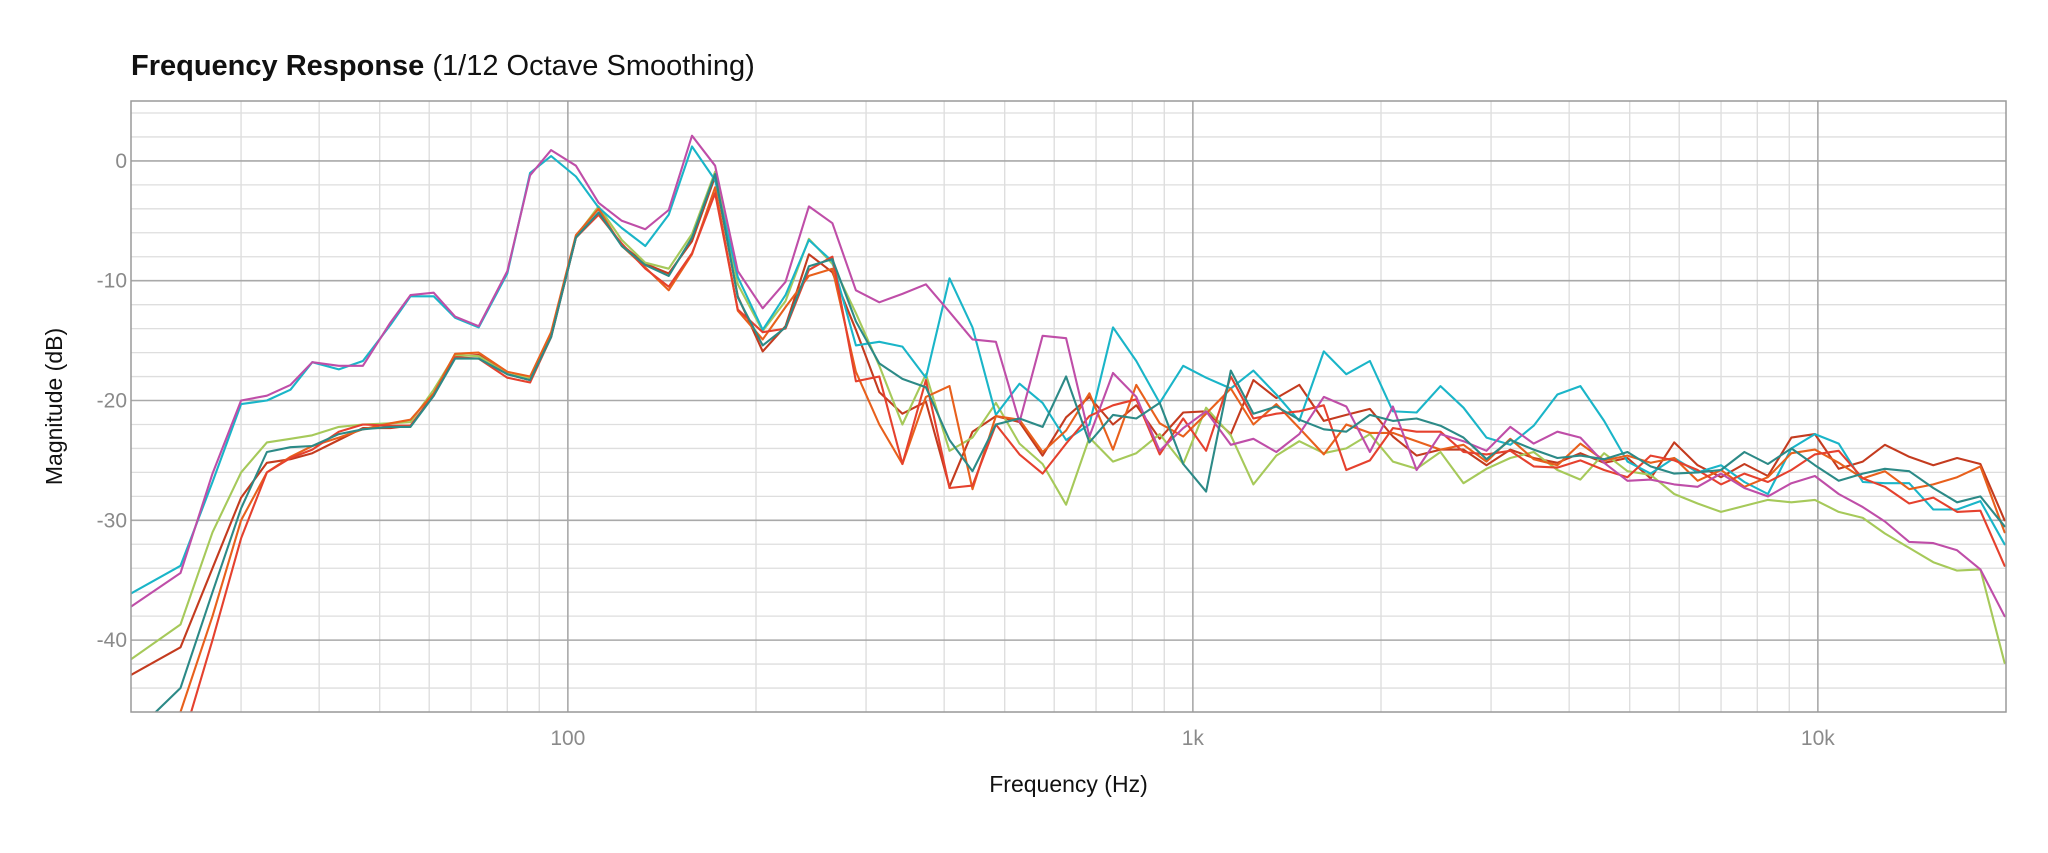 The width and height of the screenshot is (2048, 853). I want to click on y-tick-label: 0, so click(121, 161).